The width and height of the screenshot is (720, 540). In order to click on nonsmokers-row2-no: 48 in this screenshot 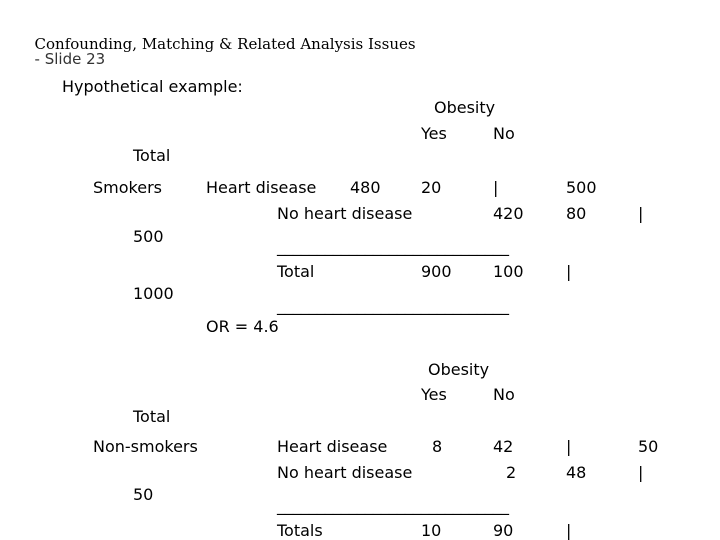, I will do `click(576, 472)`.